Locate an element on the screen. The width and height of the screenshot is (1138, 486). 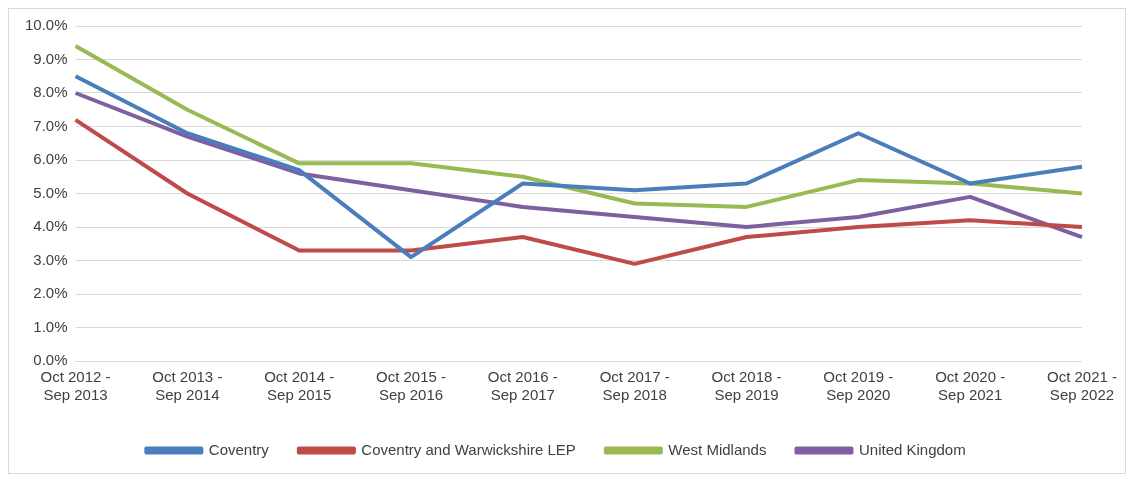
y-tick-label: 0.0% is located at coordinates (50, 360).